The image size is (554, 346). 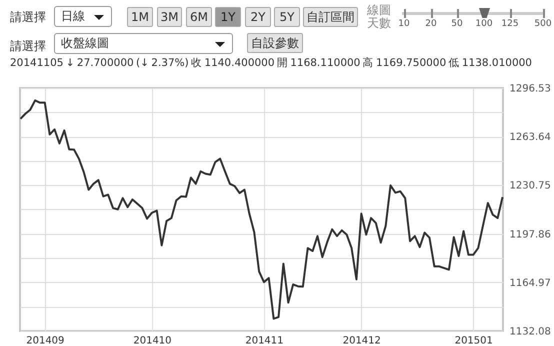 I want to click on text: 50, so click(x=457, y=24).